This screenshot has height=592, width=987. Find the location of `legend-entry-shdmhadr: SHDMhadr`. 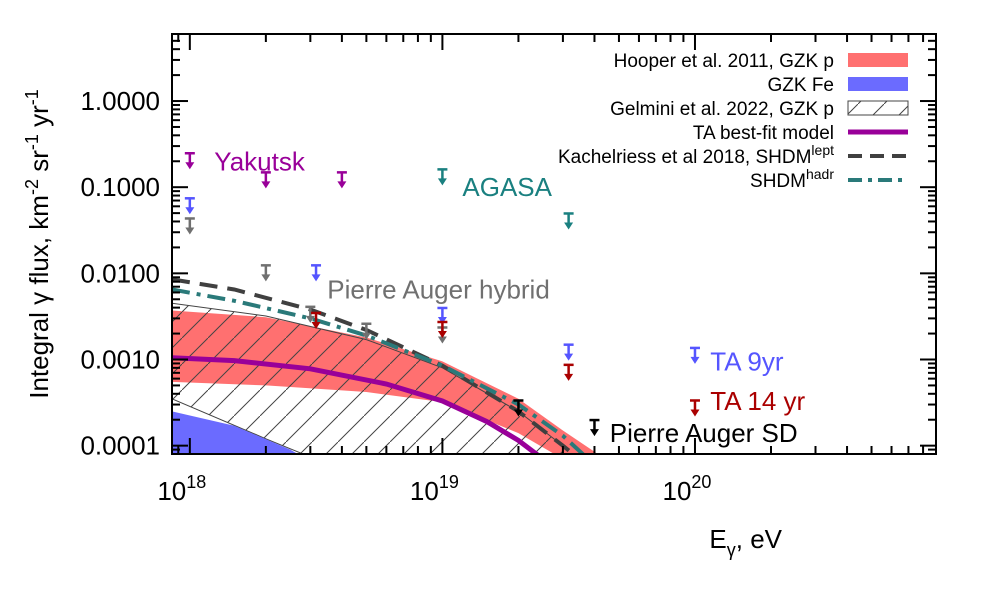

legend-entry-shdmhadr: SHDMhadr is located at coordinates (829, 179).